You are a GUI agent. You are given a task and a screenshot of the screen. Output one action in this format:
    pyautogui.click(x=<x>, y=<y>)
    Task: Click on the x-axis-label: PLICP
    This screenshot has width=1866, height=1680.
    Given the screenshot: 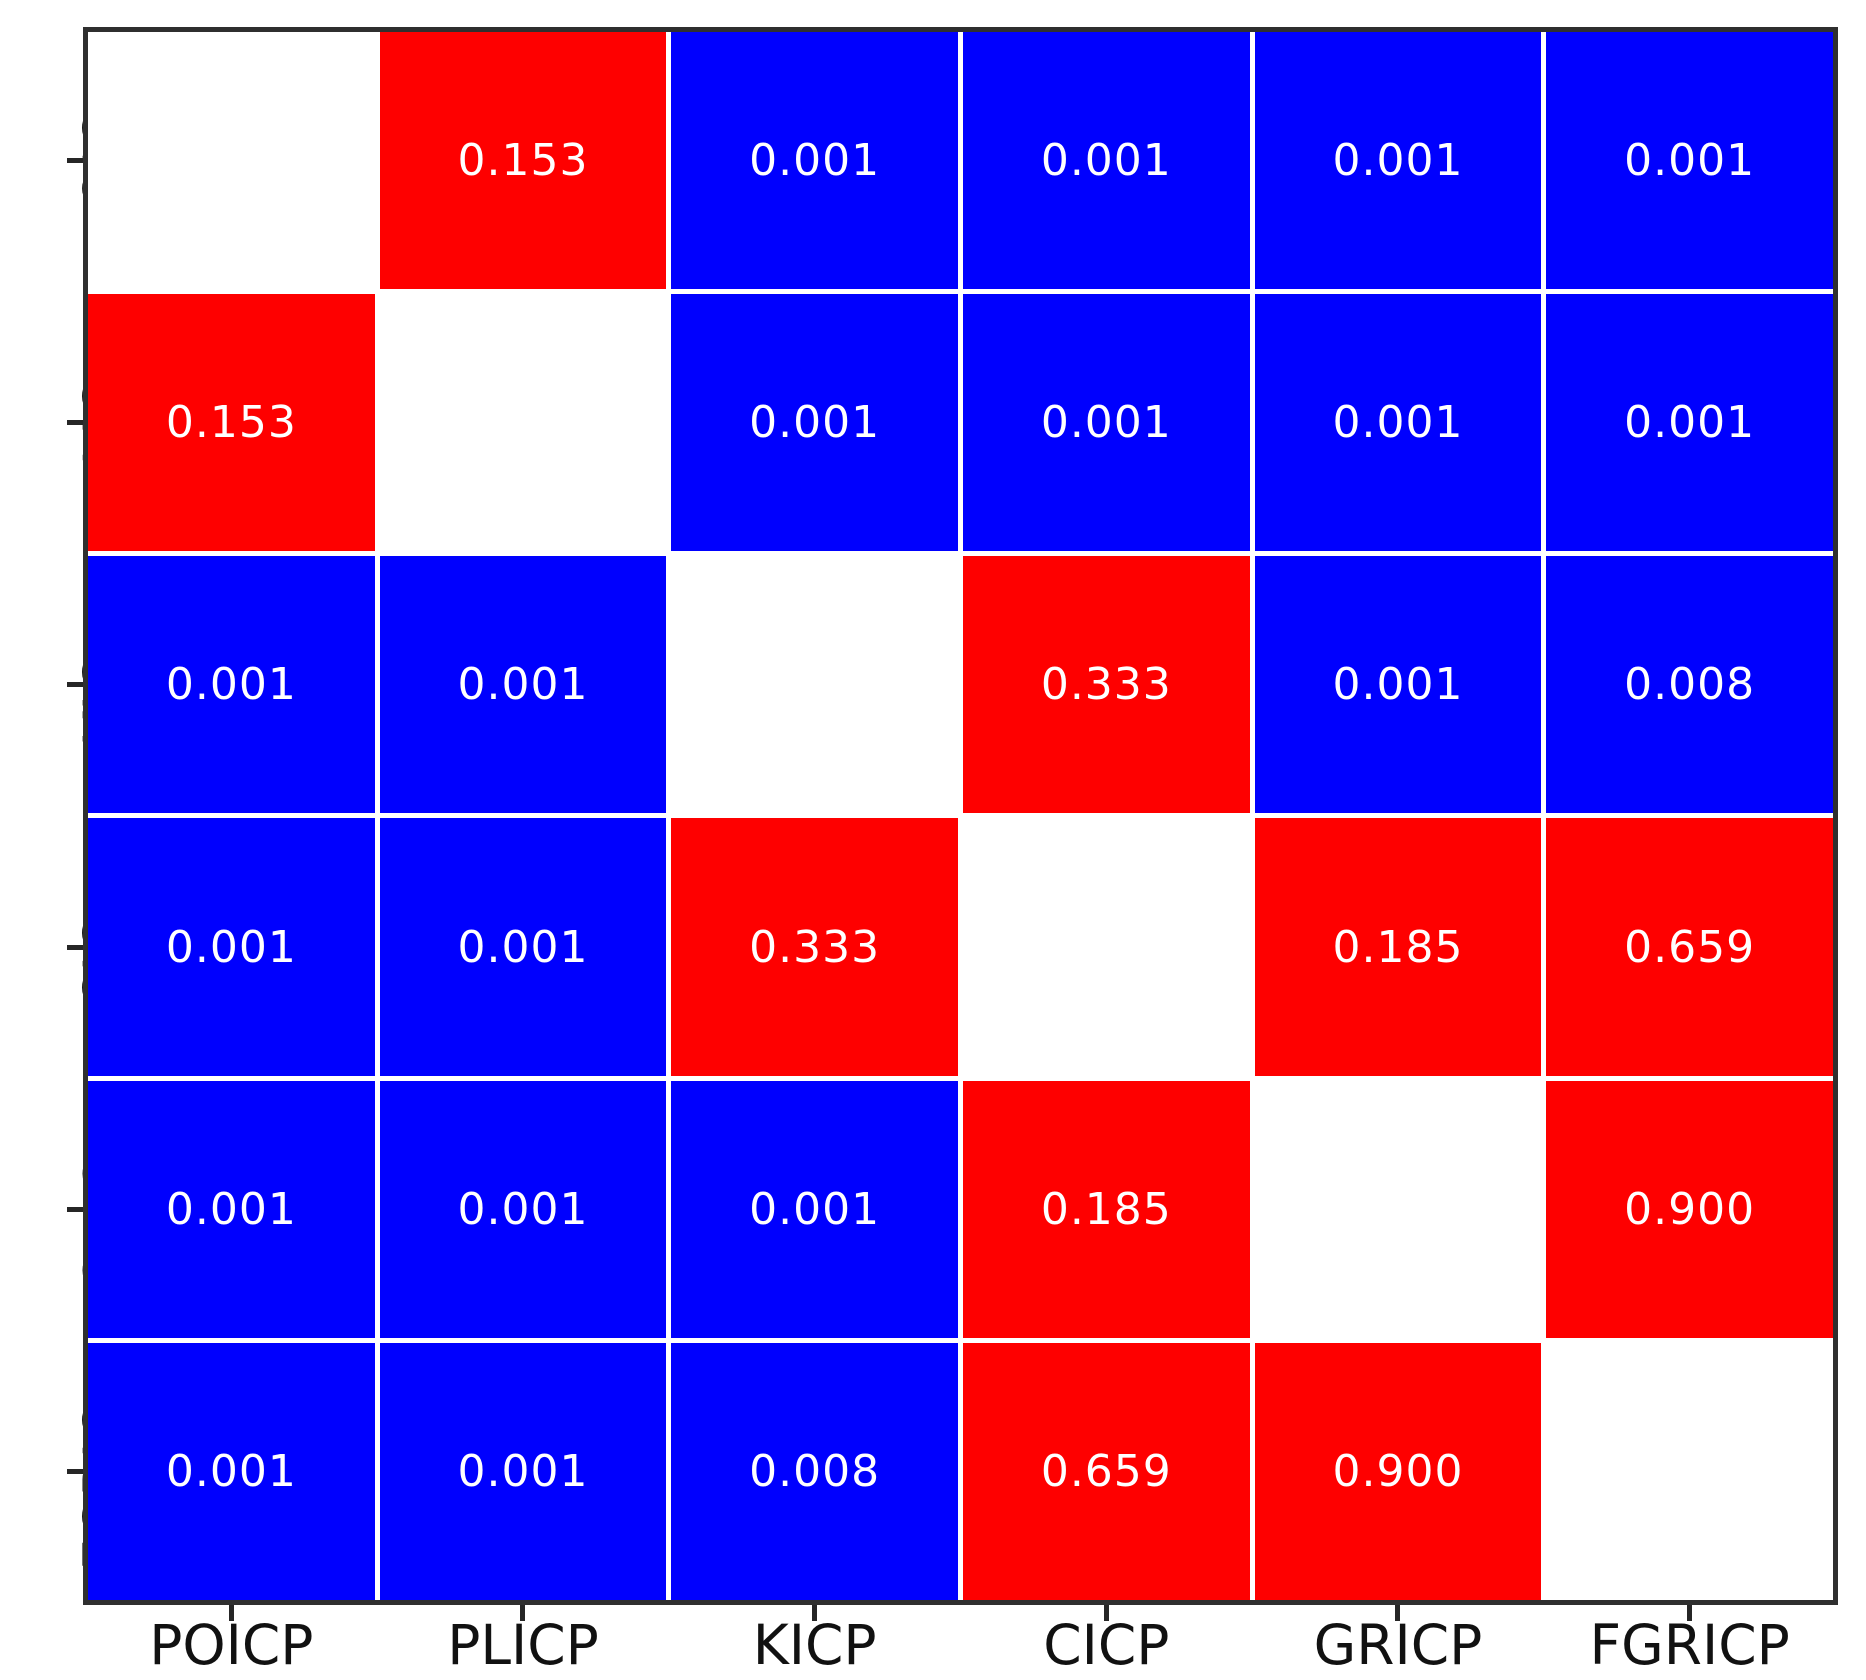 What is the action you would take?
    pyautogui.click(x=523, y=1645)
    